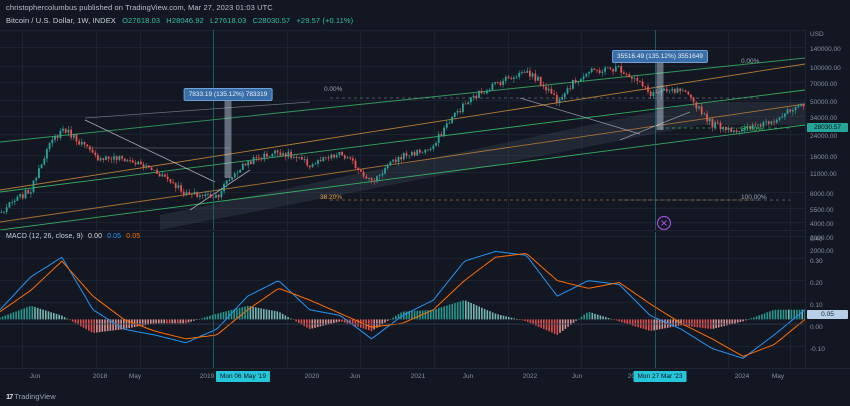 Image resolution: width=850 pixels, height=406 pixels. Describe the element at coordinates (816, 283) in the screenshot. I see `macd-tick-2: 0.20` at that location.